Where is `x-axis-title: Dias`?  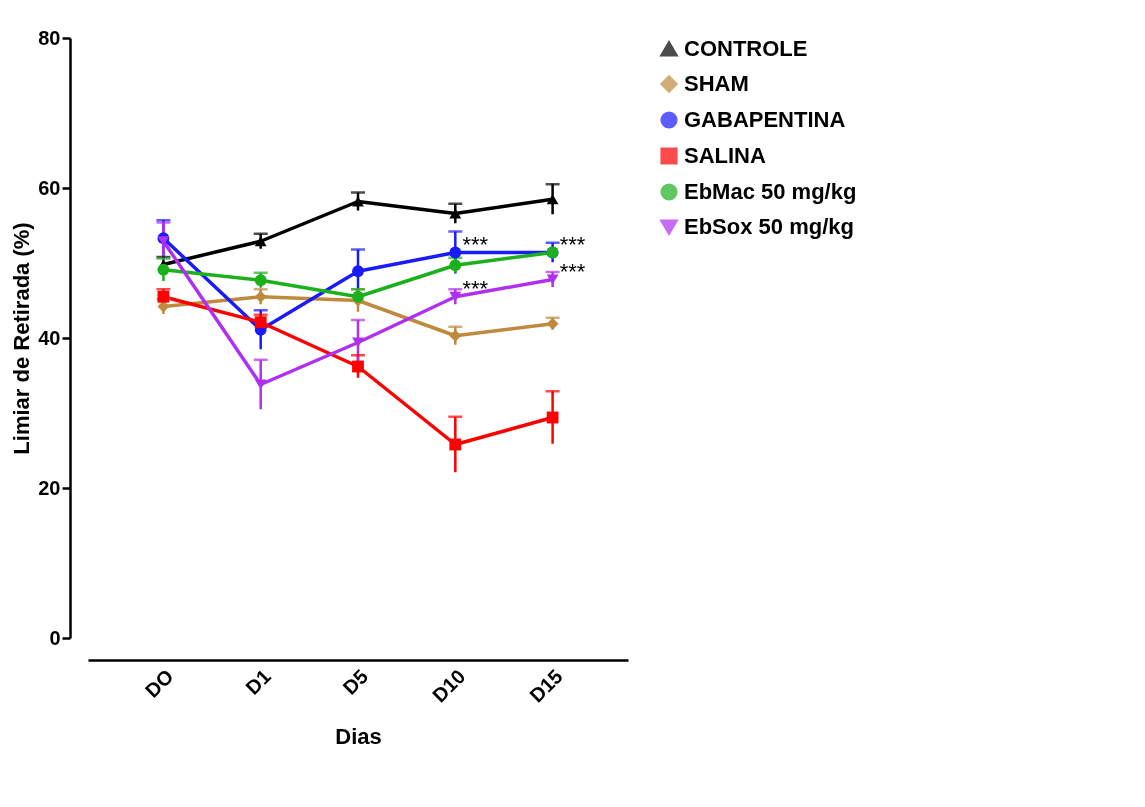
x-axis-title: Dias is located at coordinates (358, 736).